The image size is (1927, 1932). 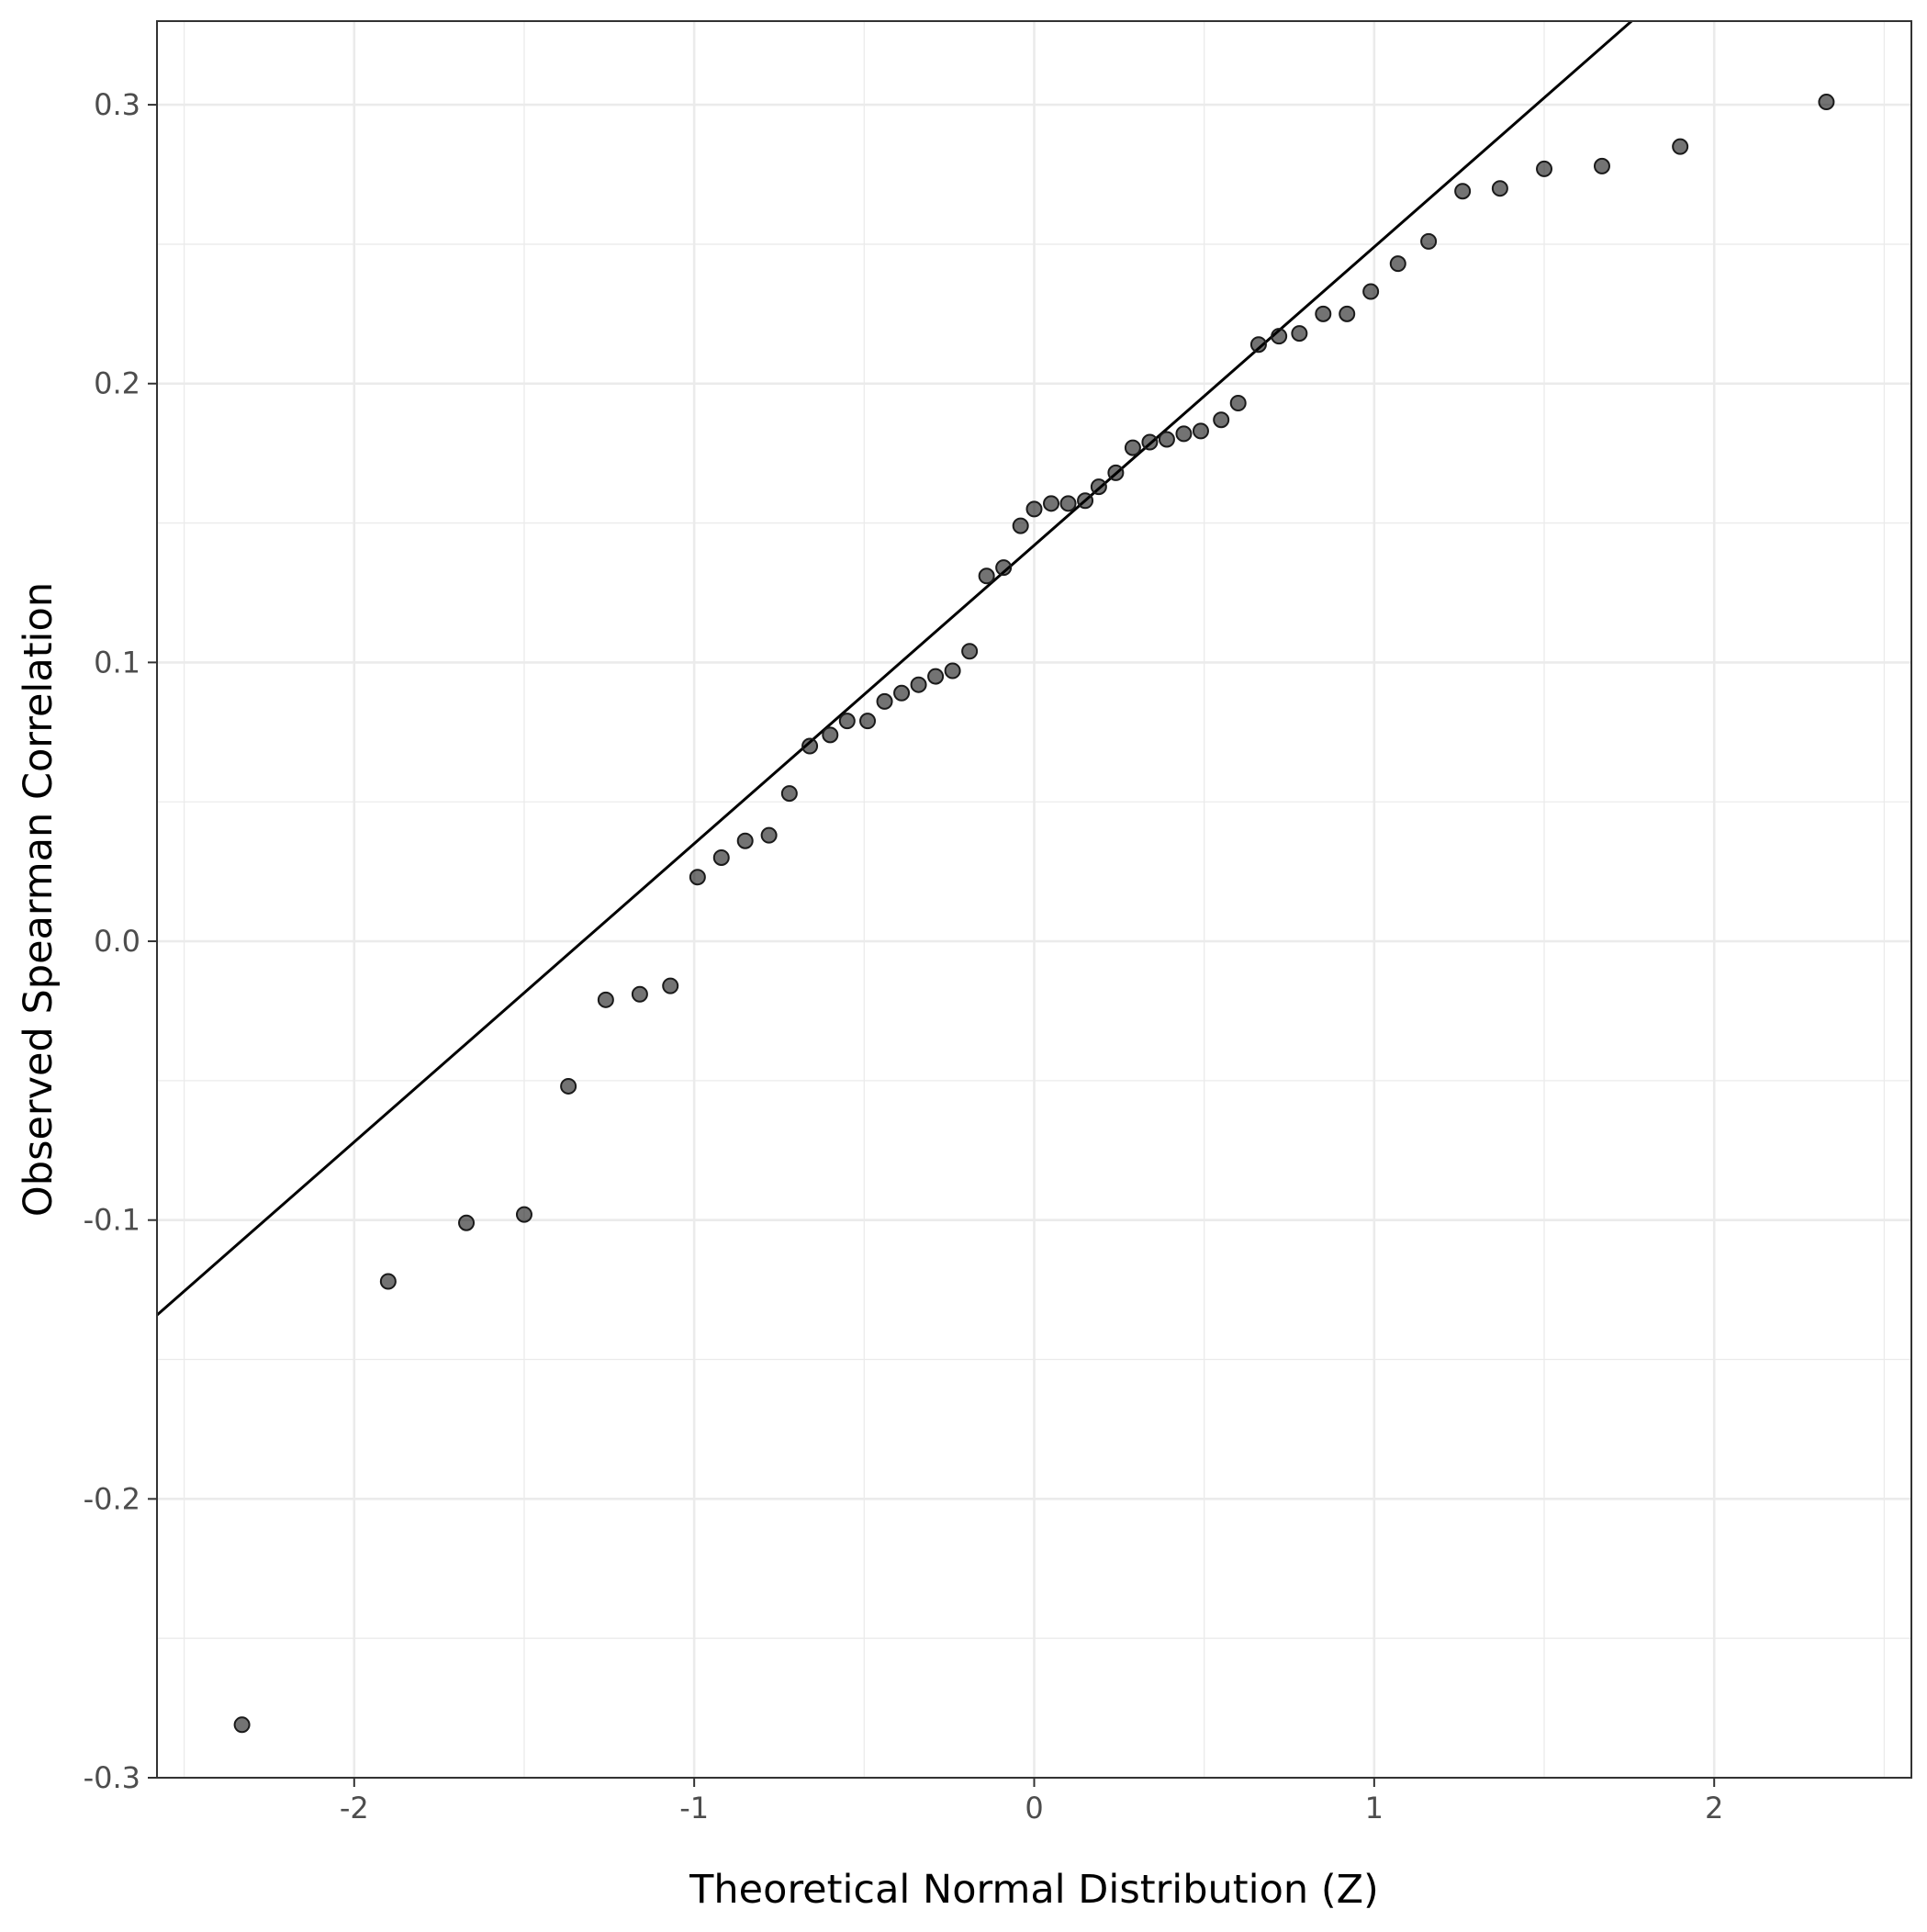 What do you see at coordinates (1034, 1808) in the screenshot?
I see `x-tick-label: 0` at bounding box center [1034, 1808].